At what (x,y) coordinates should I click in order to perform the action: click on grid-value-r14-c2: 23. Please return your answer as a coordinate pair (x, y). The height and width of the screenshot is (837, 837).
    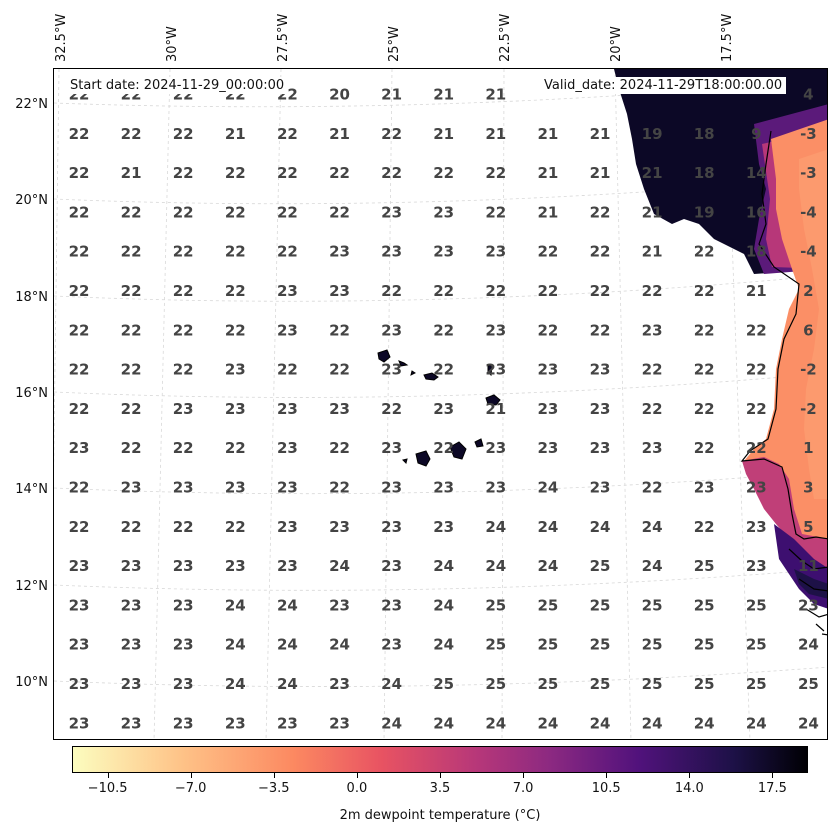
    Looking at the image, I should click on (183, 645).